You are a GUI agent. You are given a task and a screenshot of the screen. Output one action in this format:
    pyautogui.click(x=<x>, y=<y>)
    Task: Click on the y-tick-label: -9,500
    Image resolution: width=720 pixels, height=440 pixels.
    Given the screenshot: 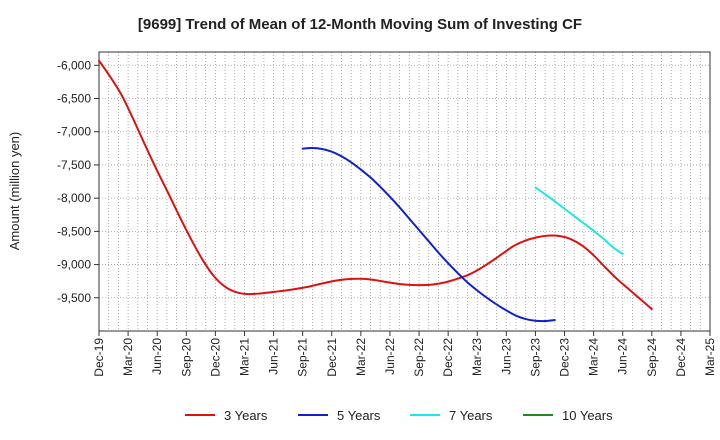 What is the action you would take?
    pyautogui.click(x=74, y=298)
    